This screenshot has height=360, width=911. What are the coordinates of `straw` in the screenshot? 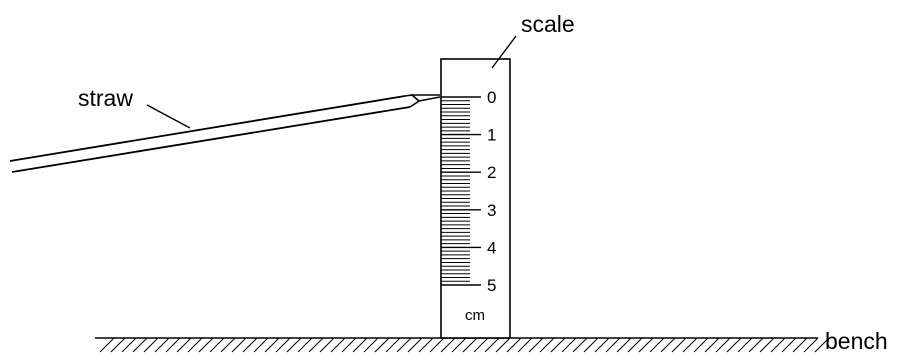 It's located at (225, 133).